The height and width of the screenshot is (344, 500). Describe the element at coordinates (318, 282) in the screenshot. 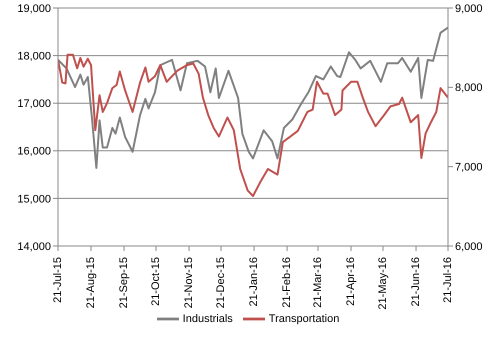

I see `x-tick-label: 21-Mar-16` at that location.